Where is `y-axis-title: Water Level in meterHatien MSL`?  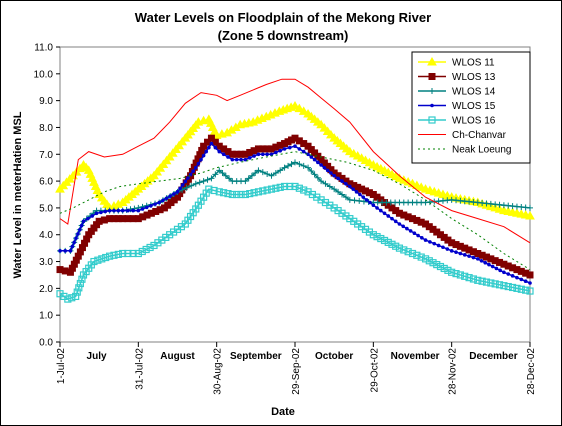
y-axis-title: Water Level in meterHatien MSL is located at coordinates (18, 194).